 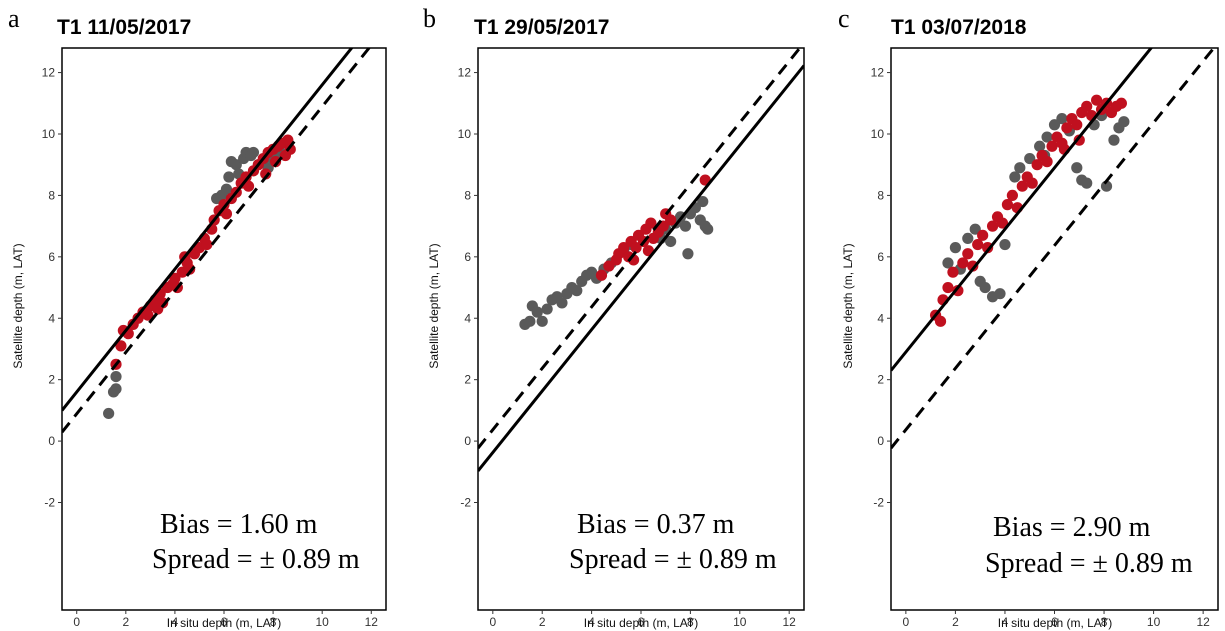 I want to click on y-tick-label: 2, so click(x=880, y=380).